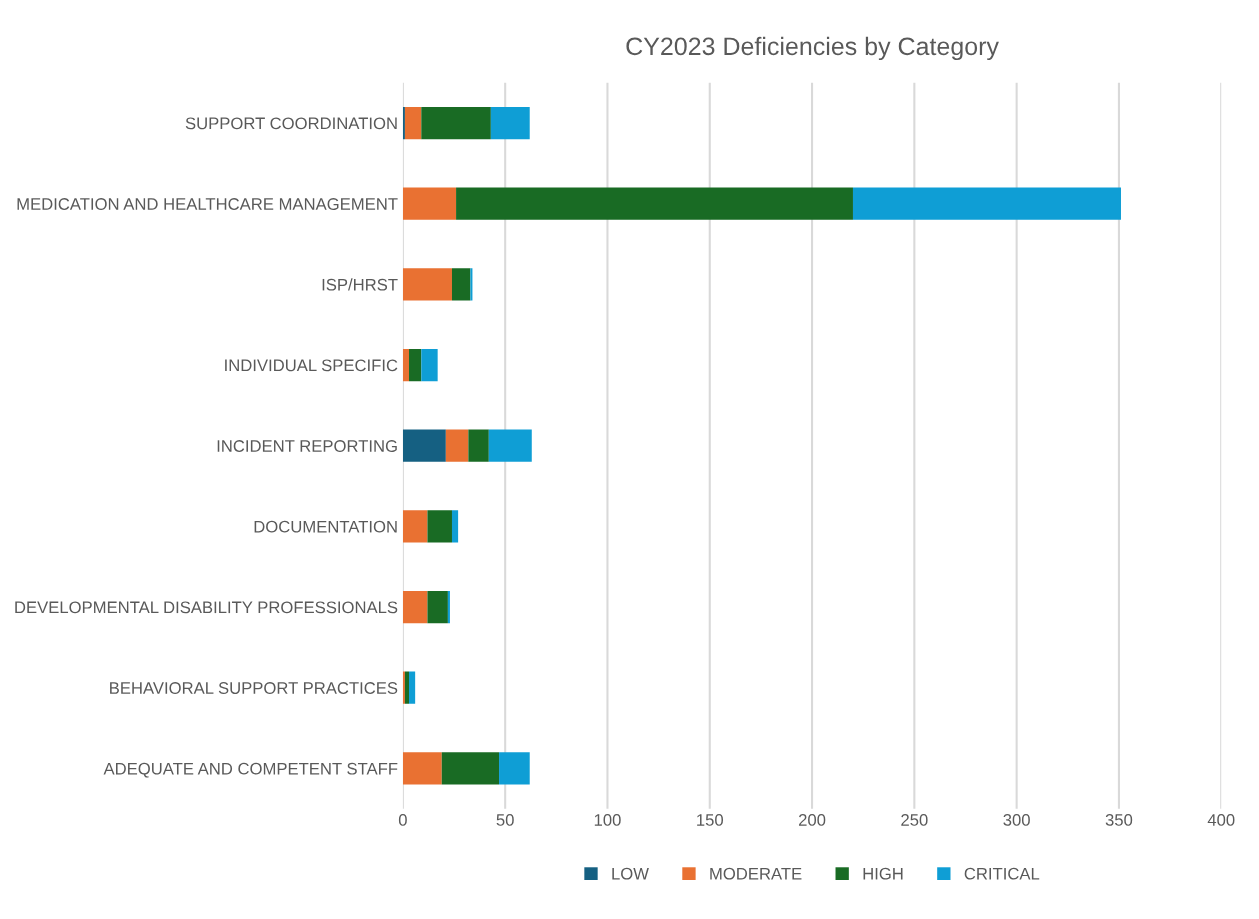 This screenshot has width=1259, height=919. Describe the element at coordinates (1119, 820) in the screenshot. I see `x-tick-label: 350` at that location.